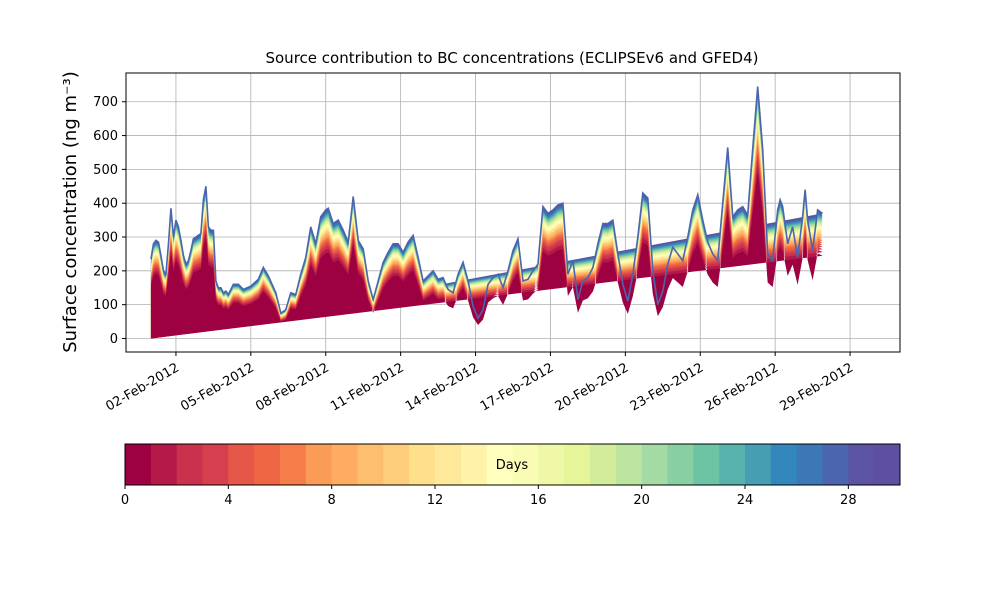 This screenshot has height=600, width=1000. I want to click on colorbar-tick-label: 20, so click(641, 500).